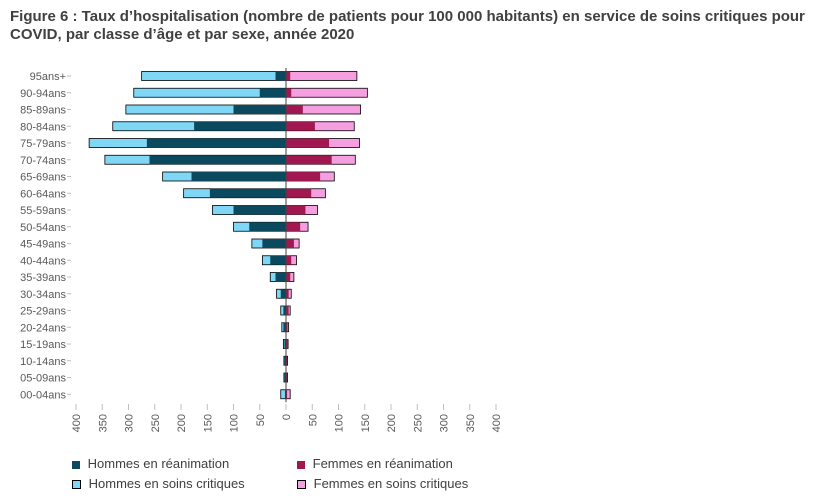 Image resolution: width=825 pixels, height=502 pixels. I want to click on bar-hommes-en-r-animation-10-14ans, so click(285, 361).